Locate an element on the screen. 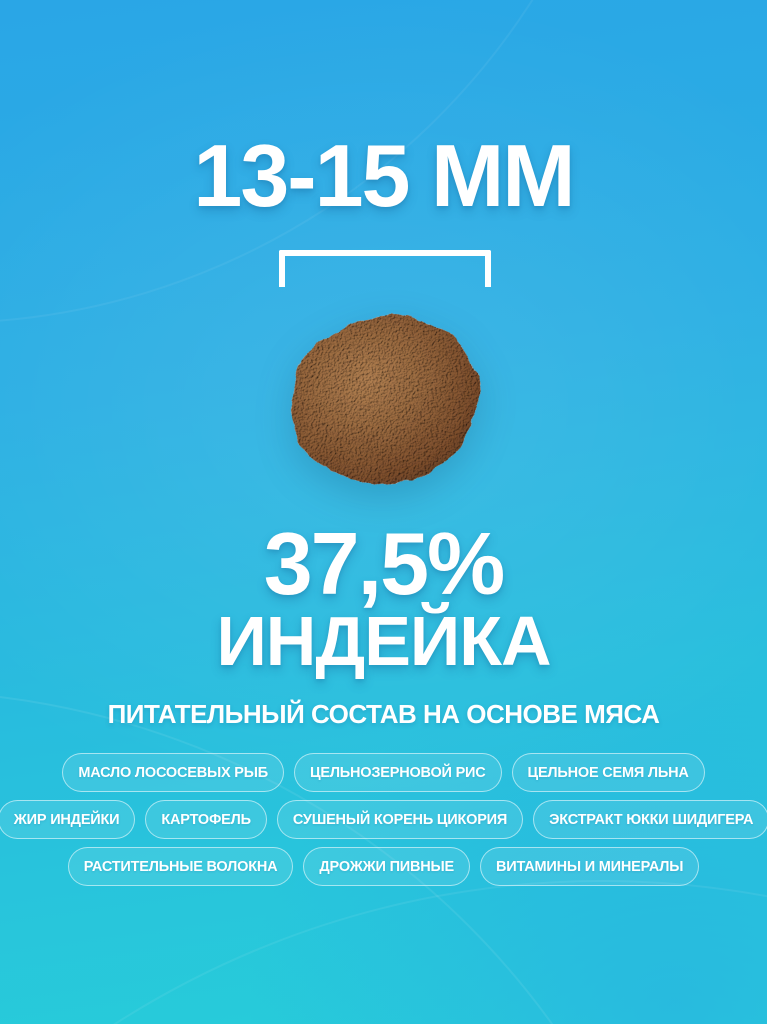 This screenshot has width=767, height=1024. kibble-photo is located at coordinates (385, 400).